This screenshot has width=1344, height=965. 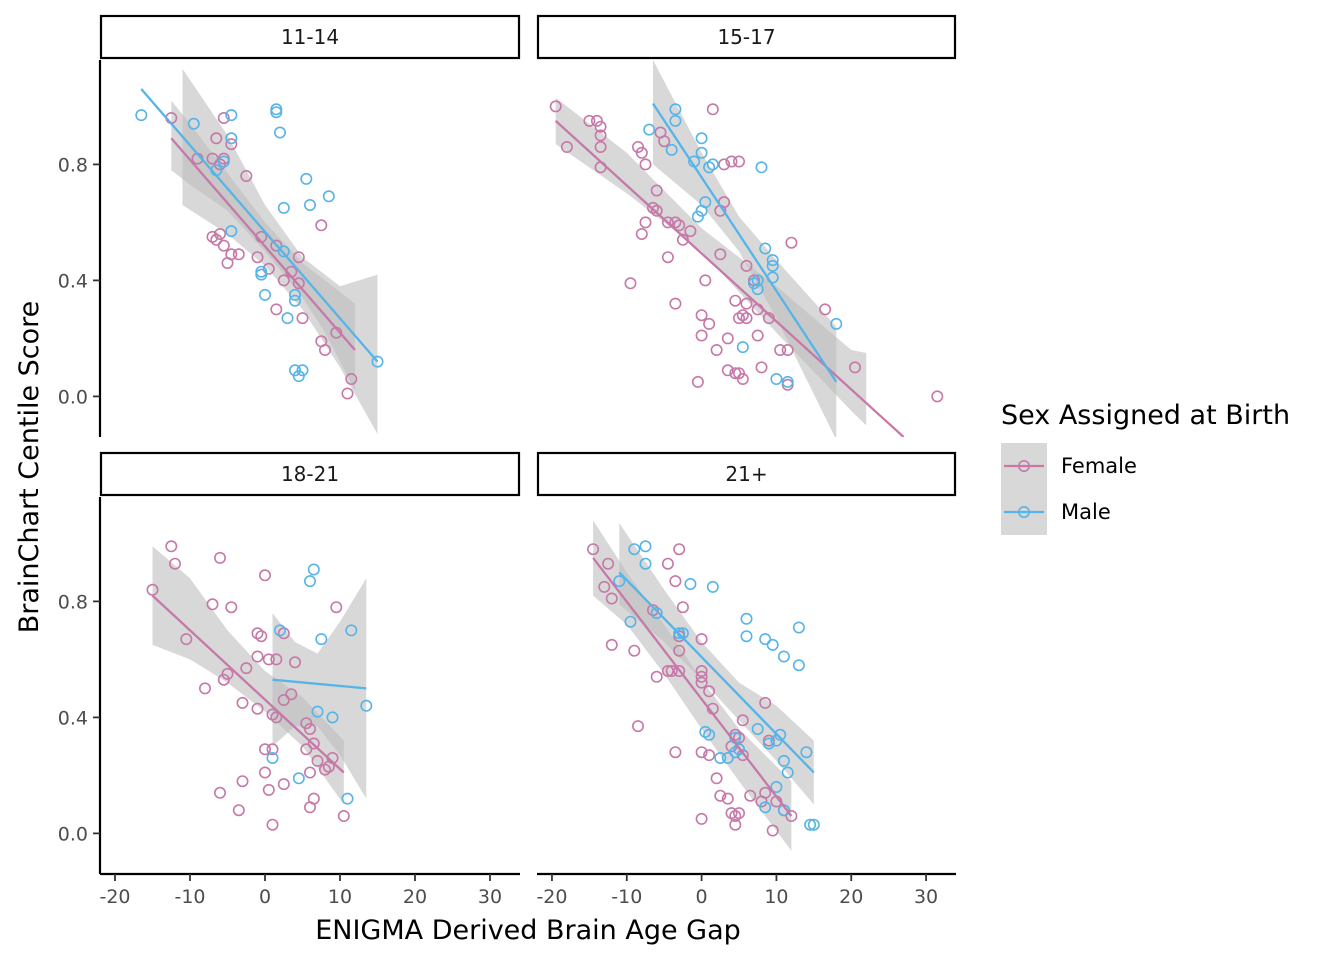 I want to click on y-tick-label: 0.8, so click(x=73, y=165).